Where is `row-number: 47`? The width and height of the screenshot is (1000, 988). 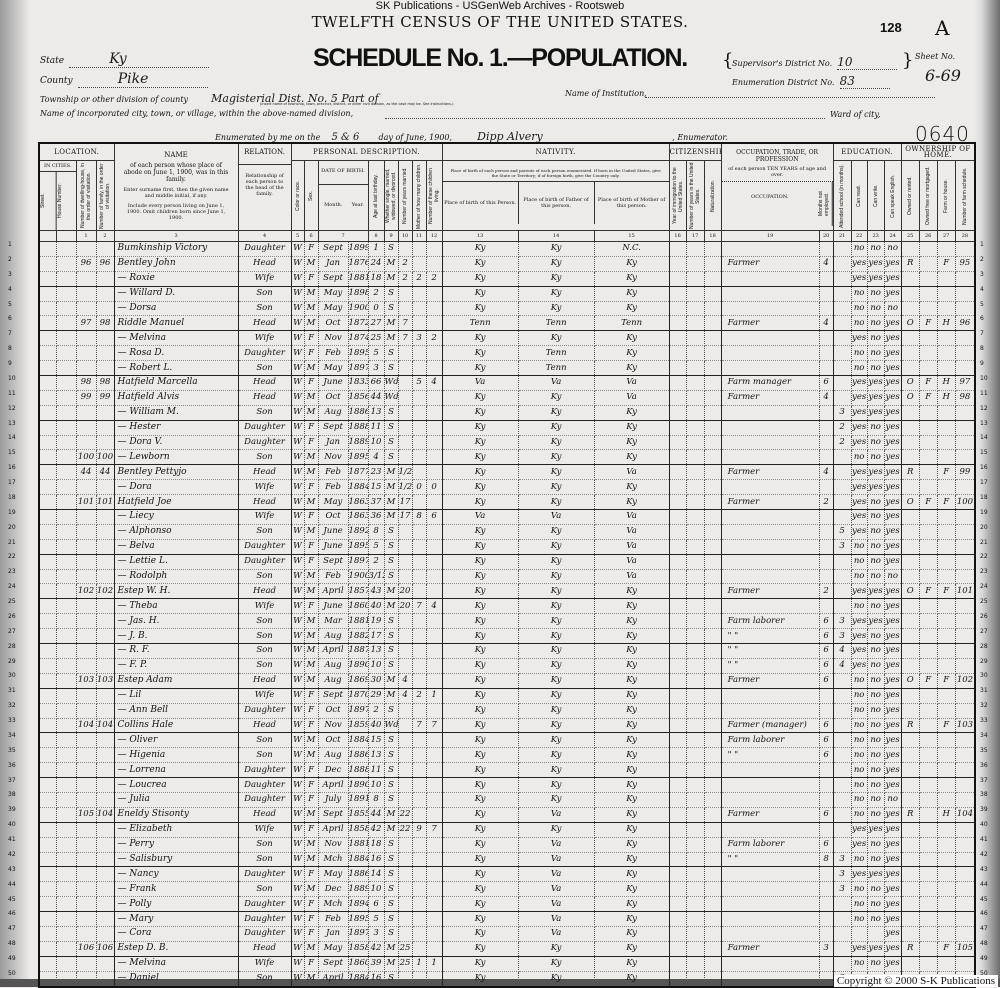
row-number: 47 is located at coordinates (984, 929).